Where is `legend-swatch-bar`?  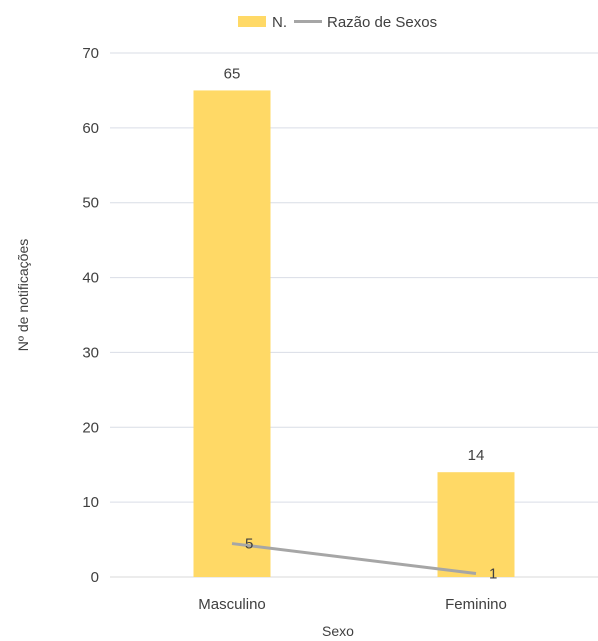 legend-swatch-bar is located at coordinates (252, 21).